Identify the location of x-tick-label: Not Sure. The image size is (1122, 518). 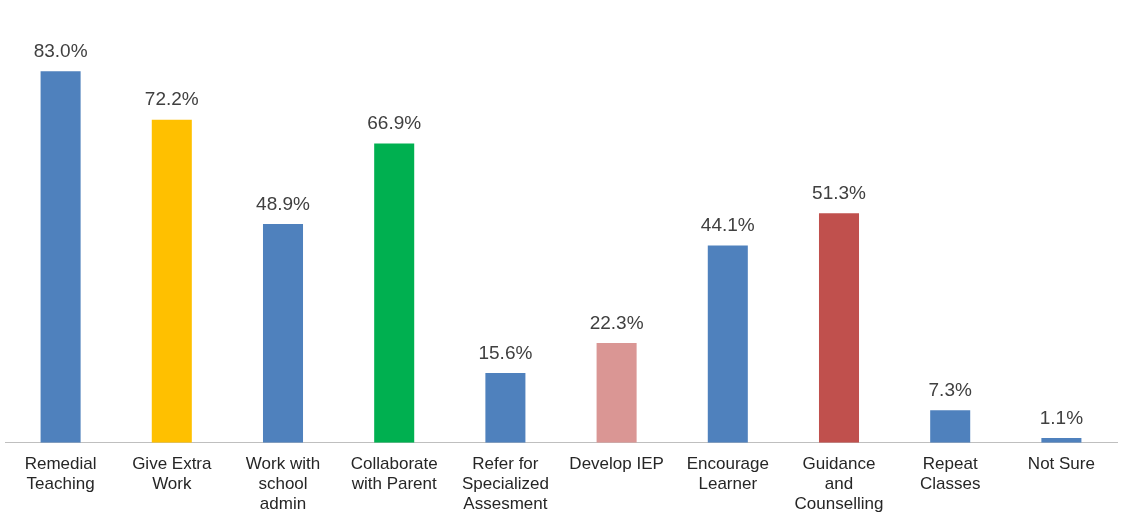
(1061, 463).